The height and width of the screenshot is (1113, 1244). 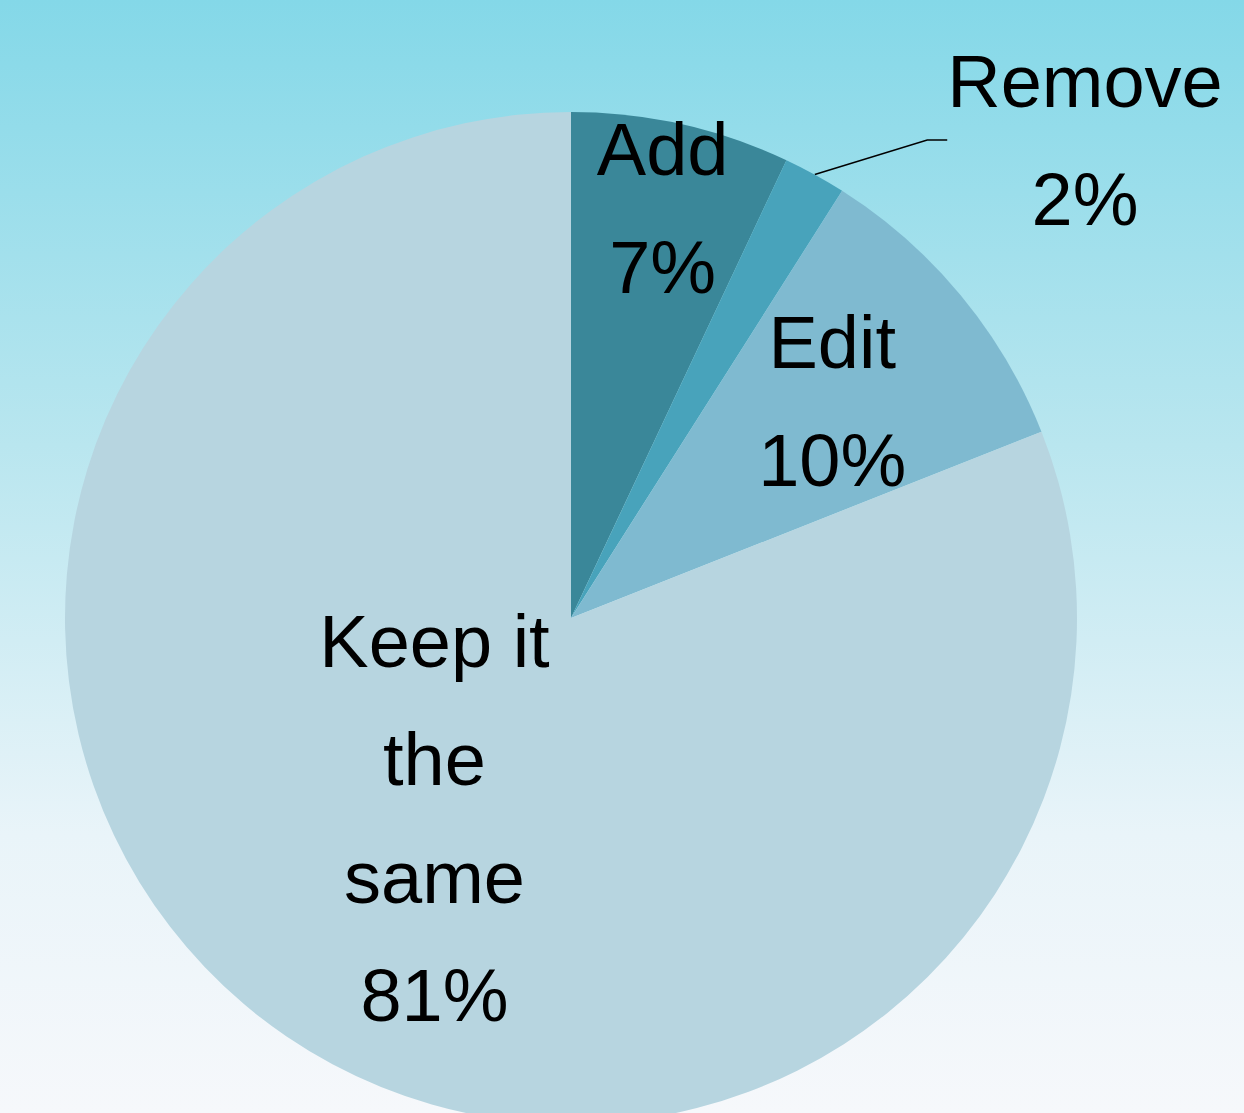 I want to click on data-label: 2%, so click(x=1085, y=199).